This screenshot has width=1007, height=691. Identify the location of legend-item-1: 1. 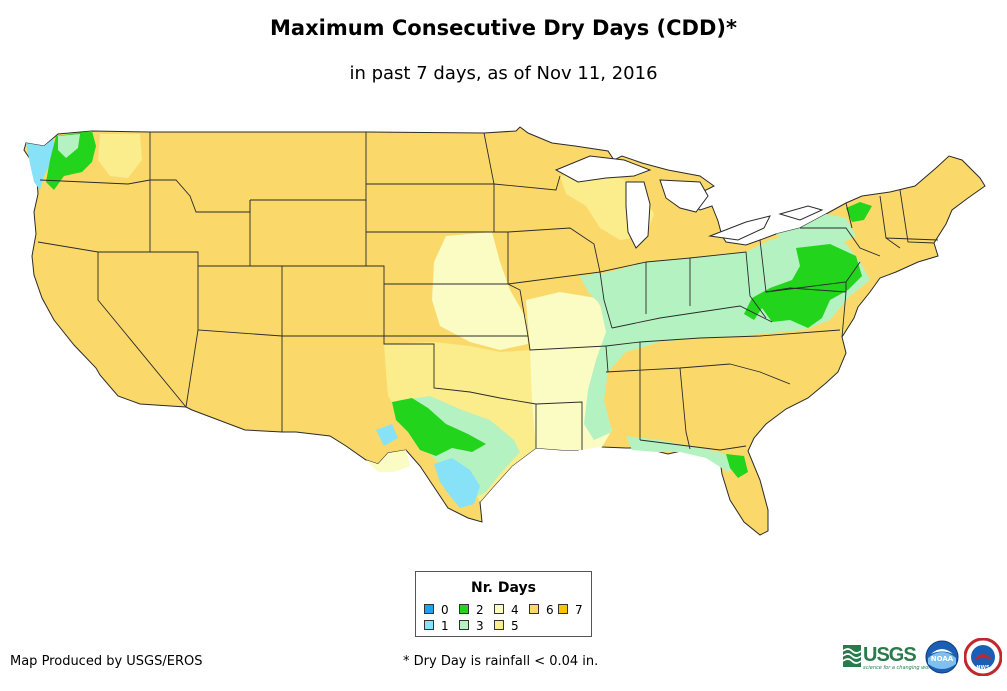
(444, 626).